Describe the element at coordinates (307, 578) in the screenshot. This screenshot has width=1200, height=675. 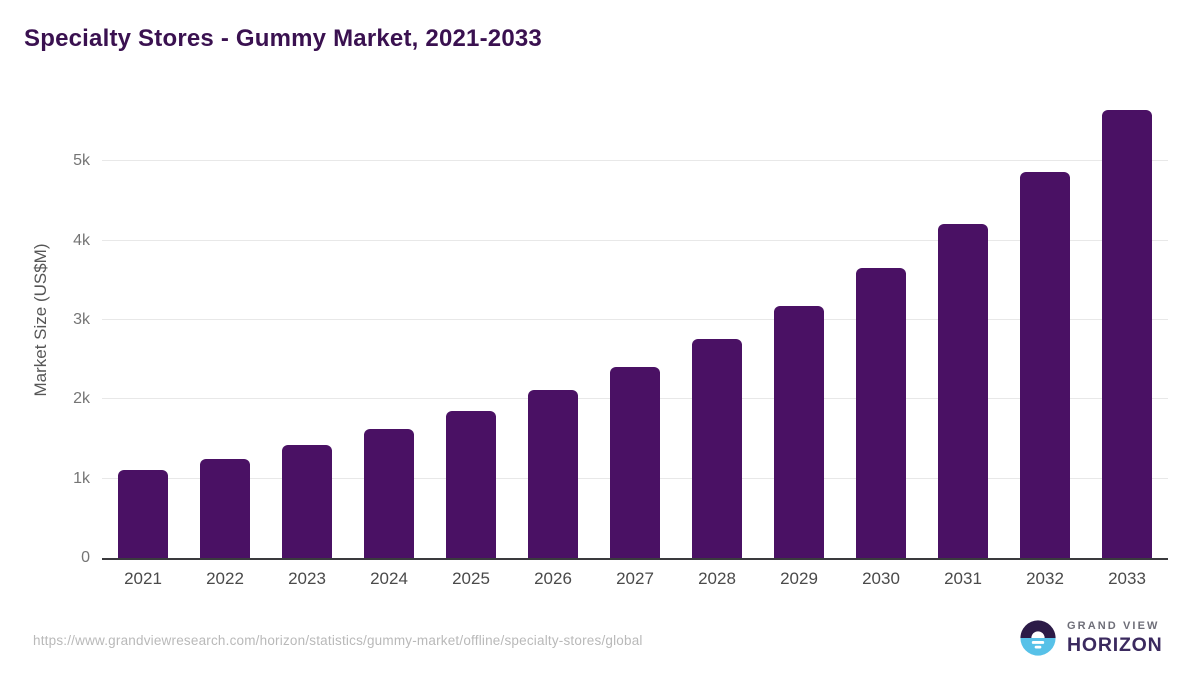
I see `x-tick-label-2023: 2023` at that location.